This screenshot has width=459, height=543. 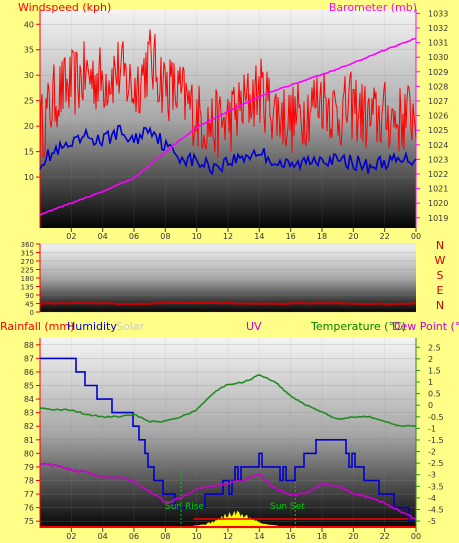 What do you see at coordinates (438, 116) in the screenshot?
I see `right-tick-label: 1026` at bounding box center [438, 116].